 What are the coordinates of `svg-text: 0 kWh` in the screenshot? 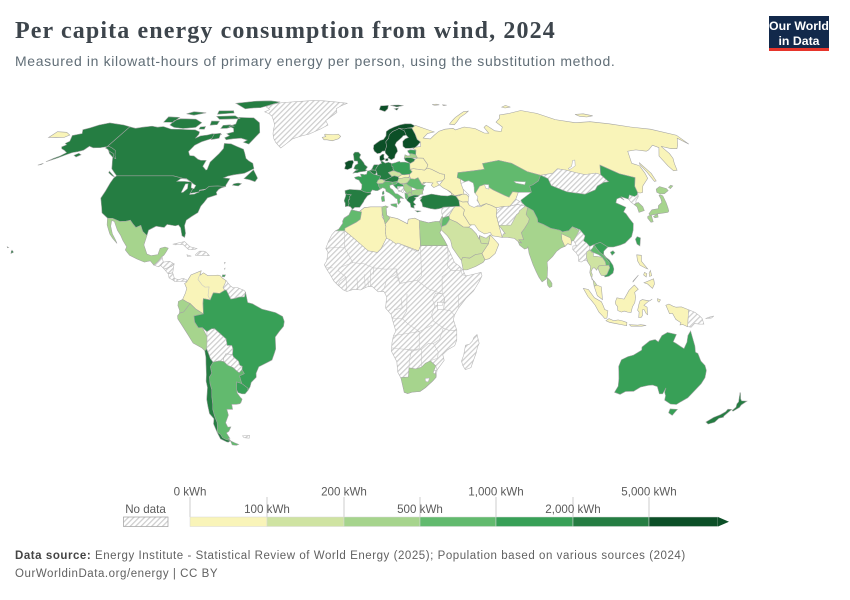 It's located at (190, 492).